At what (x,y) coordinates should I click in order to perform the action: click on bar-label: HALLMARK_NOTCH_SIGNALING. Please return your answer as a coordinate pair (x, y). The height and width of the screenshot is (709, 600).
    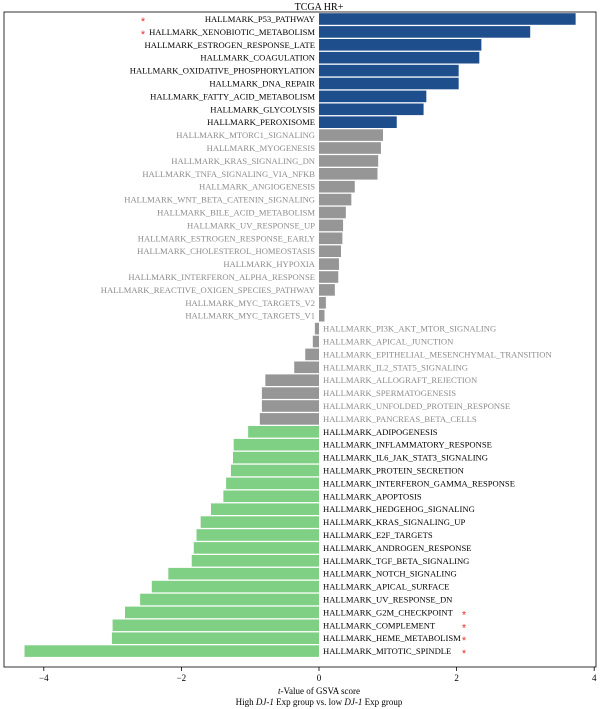
    Looking at the image, I should click on (390, 574).